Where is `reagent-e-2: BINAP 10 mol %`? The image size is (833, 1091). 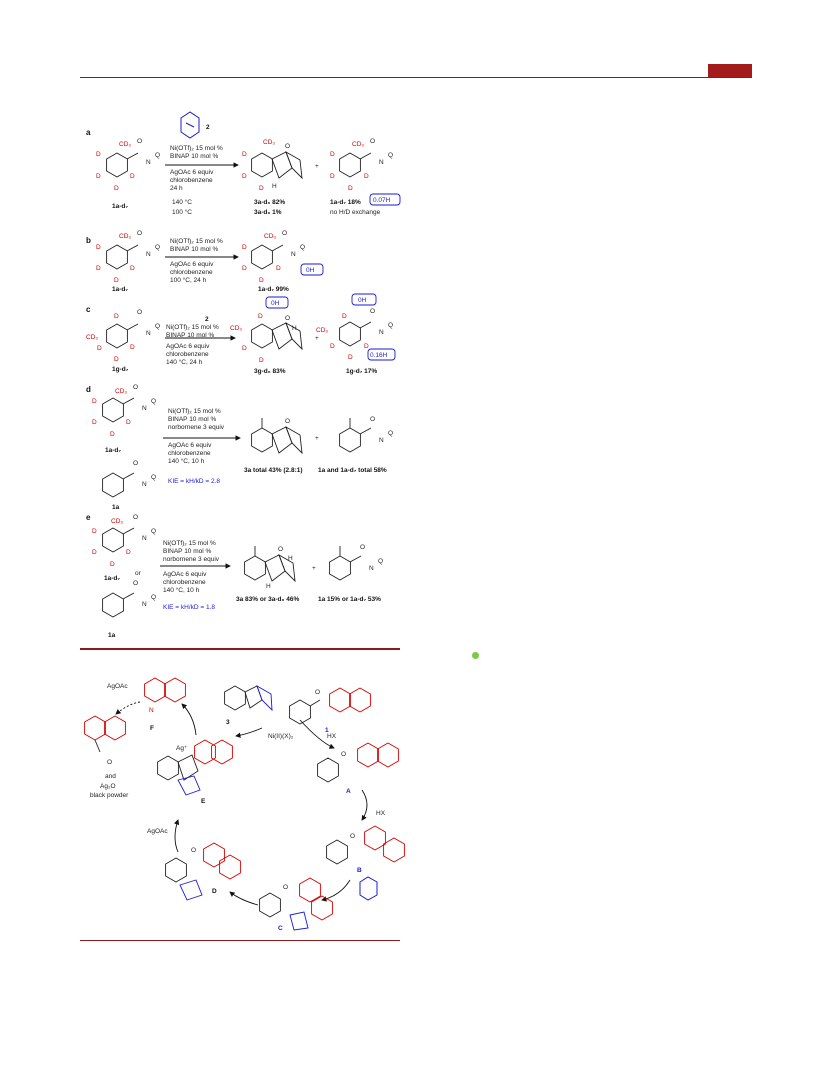 reagent-e-2: BINAP 10 mol % is located at coordinates (187, 551).